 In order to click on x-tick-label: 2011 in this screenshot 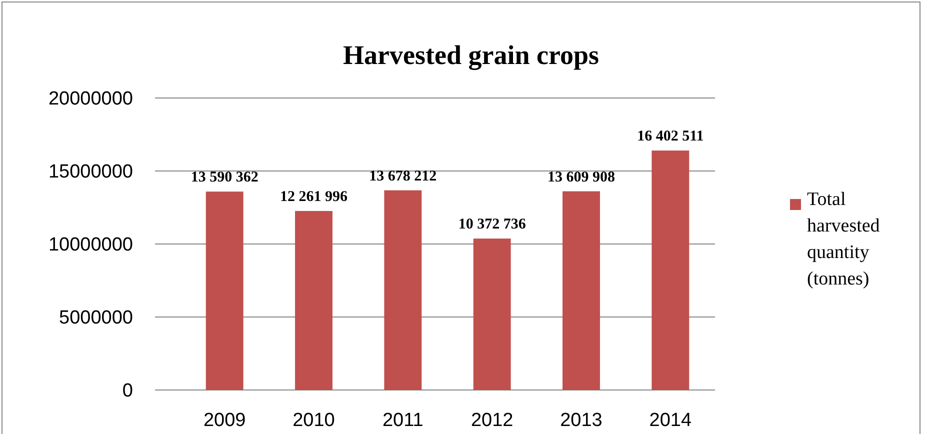, I will do `click(403, 420)`.